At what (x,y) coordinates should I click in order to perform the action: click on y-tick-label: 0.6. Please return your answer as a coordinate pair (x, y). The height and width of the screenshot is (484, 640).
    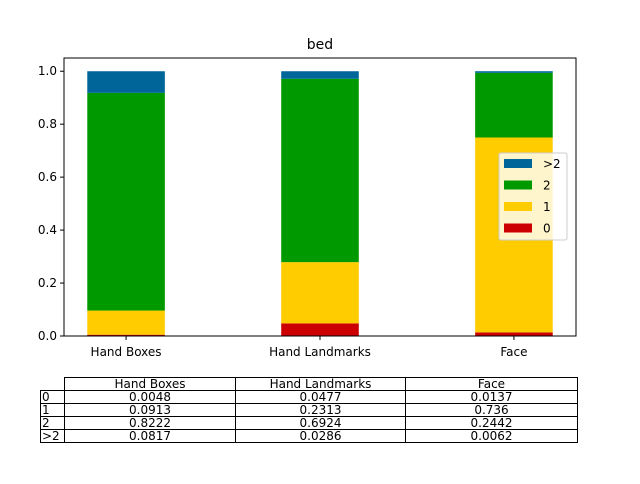
    Looking at the image, I should click on (47, 177).